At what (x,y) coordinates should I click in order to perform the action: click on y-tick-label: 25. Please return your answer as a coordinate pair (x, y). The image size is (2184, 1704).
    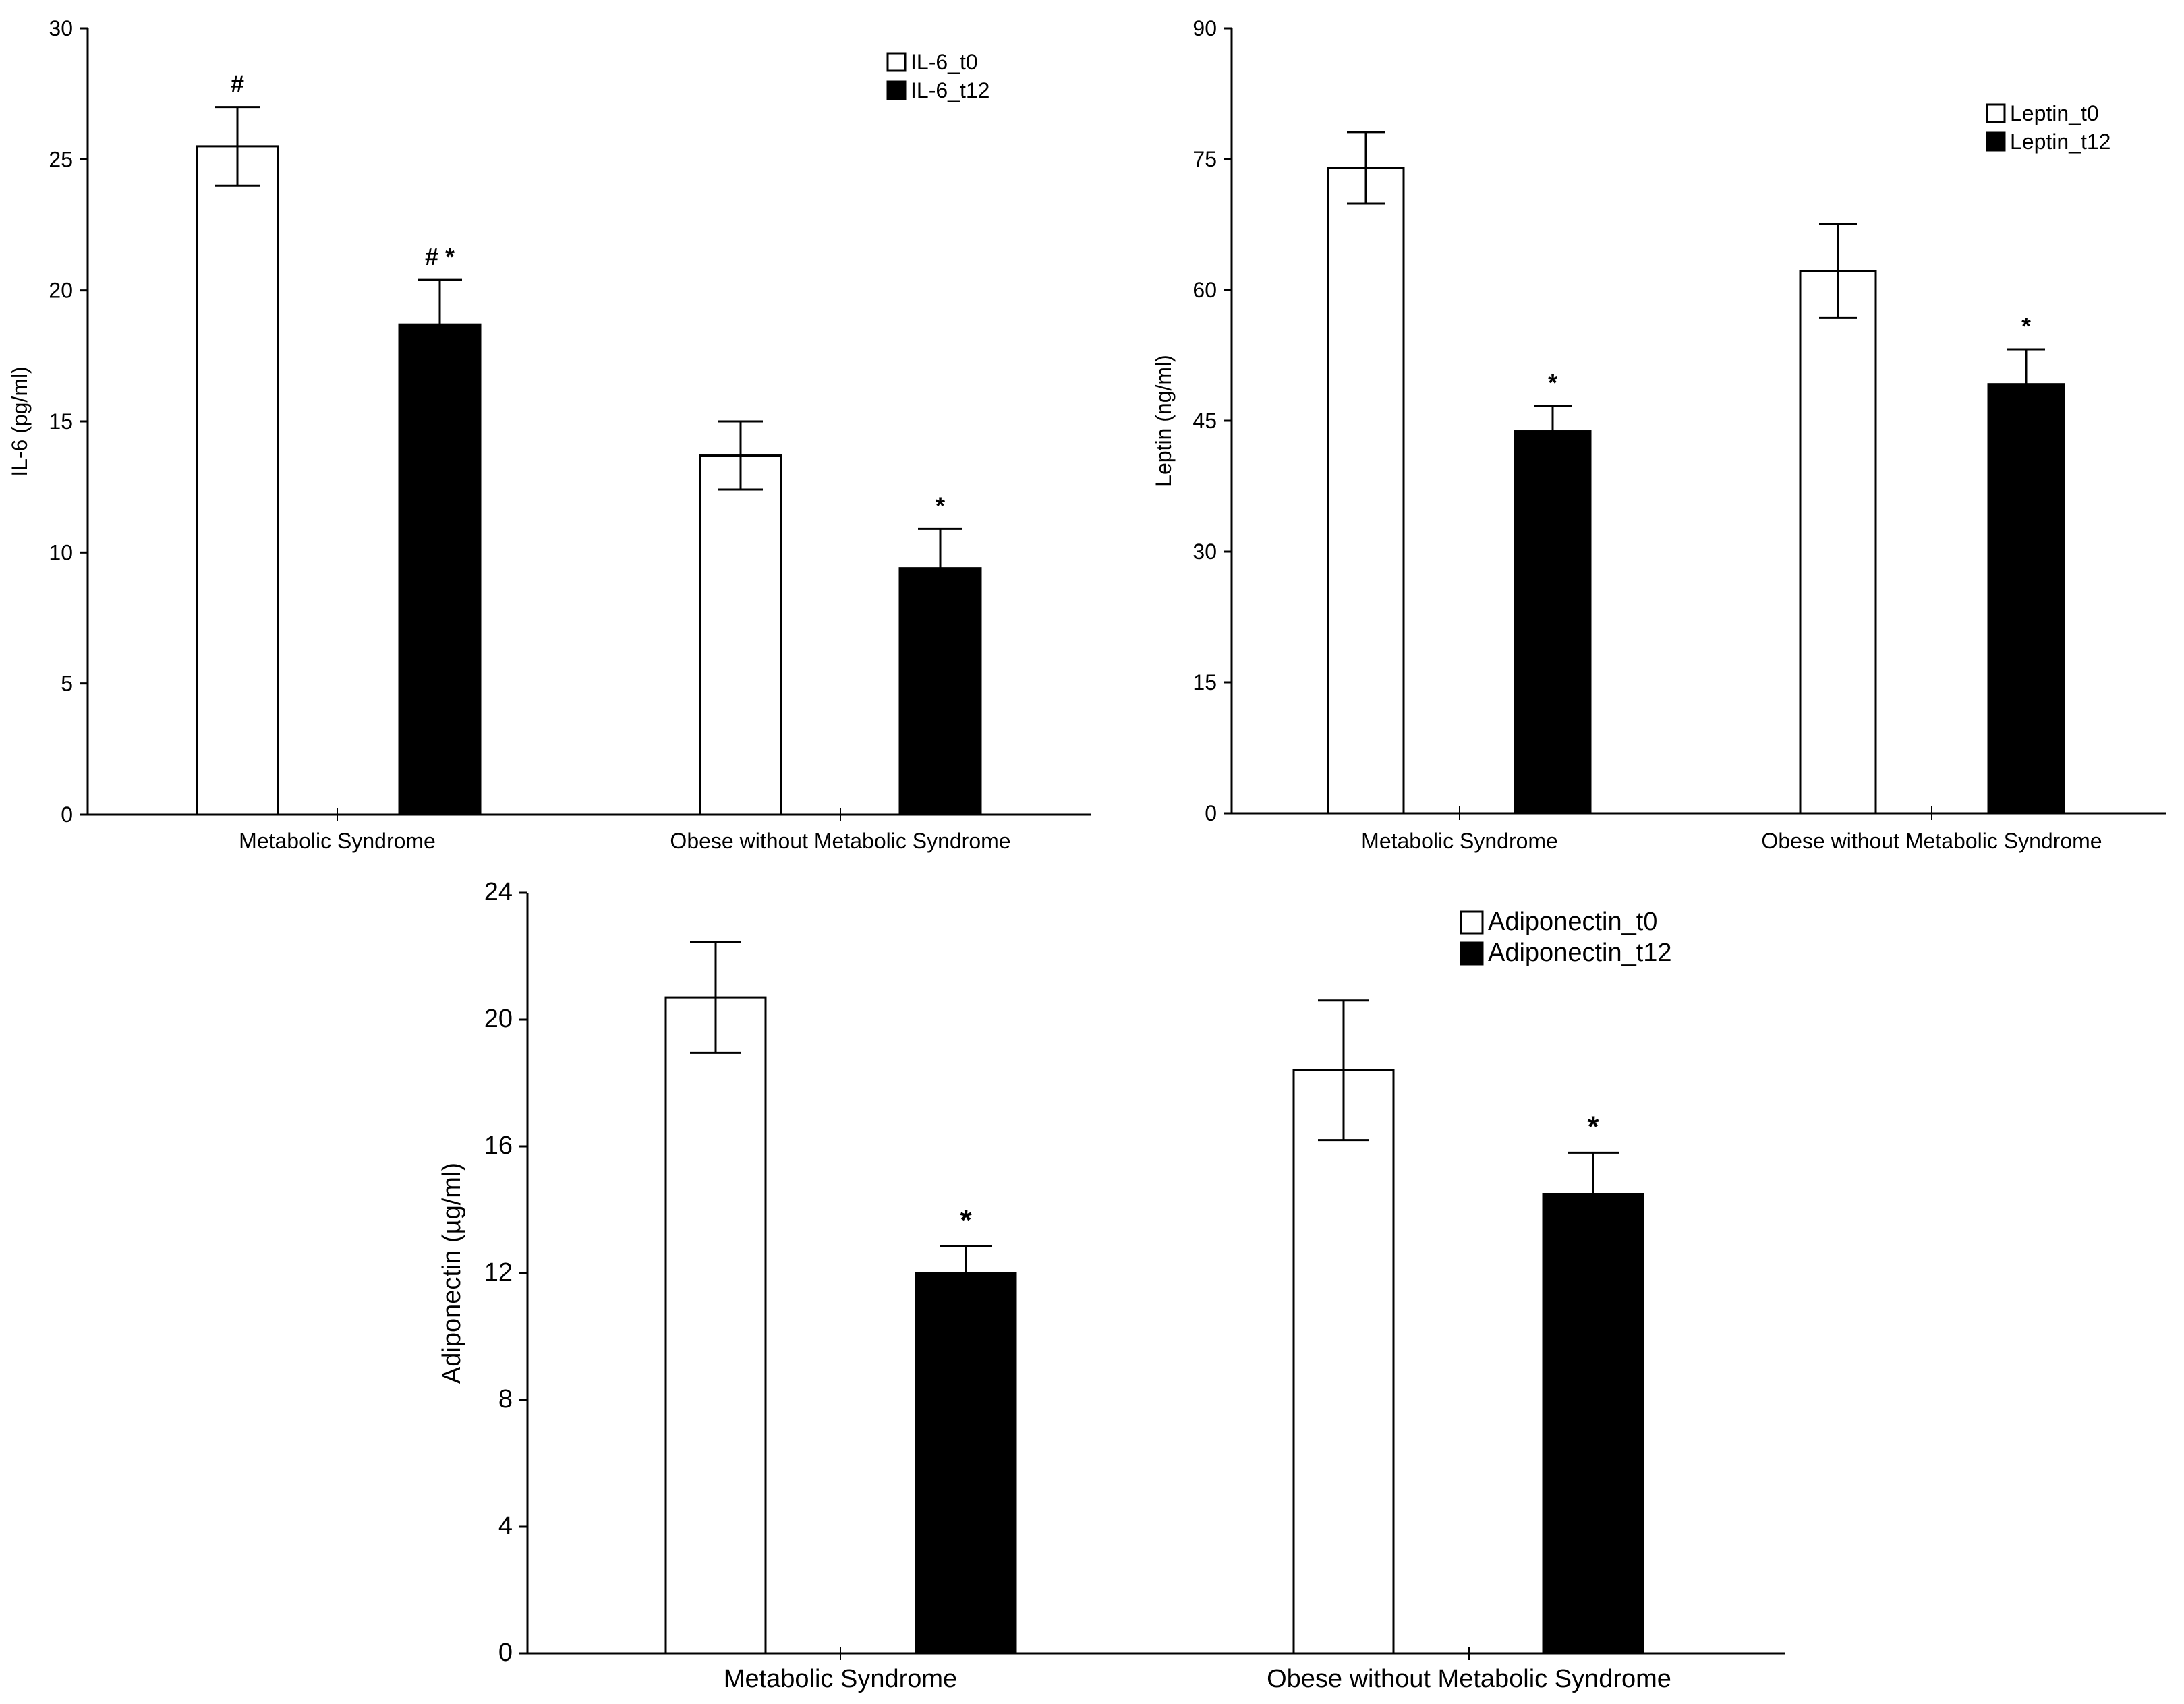
    Looking at the image, I should click on (61, 159).